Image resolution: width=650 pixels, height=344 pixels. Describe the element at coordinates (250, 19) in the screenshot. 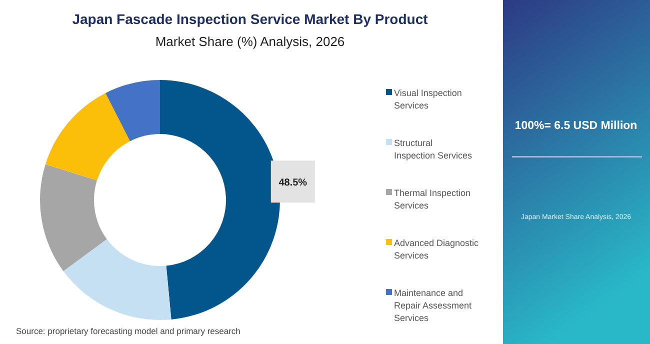

I see `chart-title: Japan Fascade Inspection Service Market By Product` at that location.